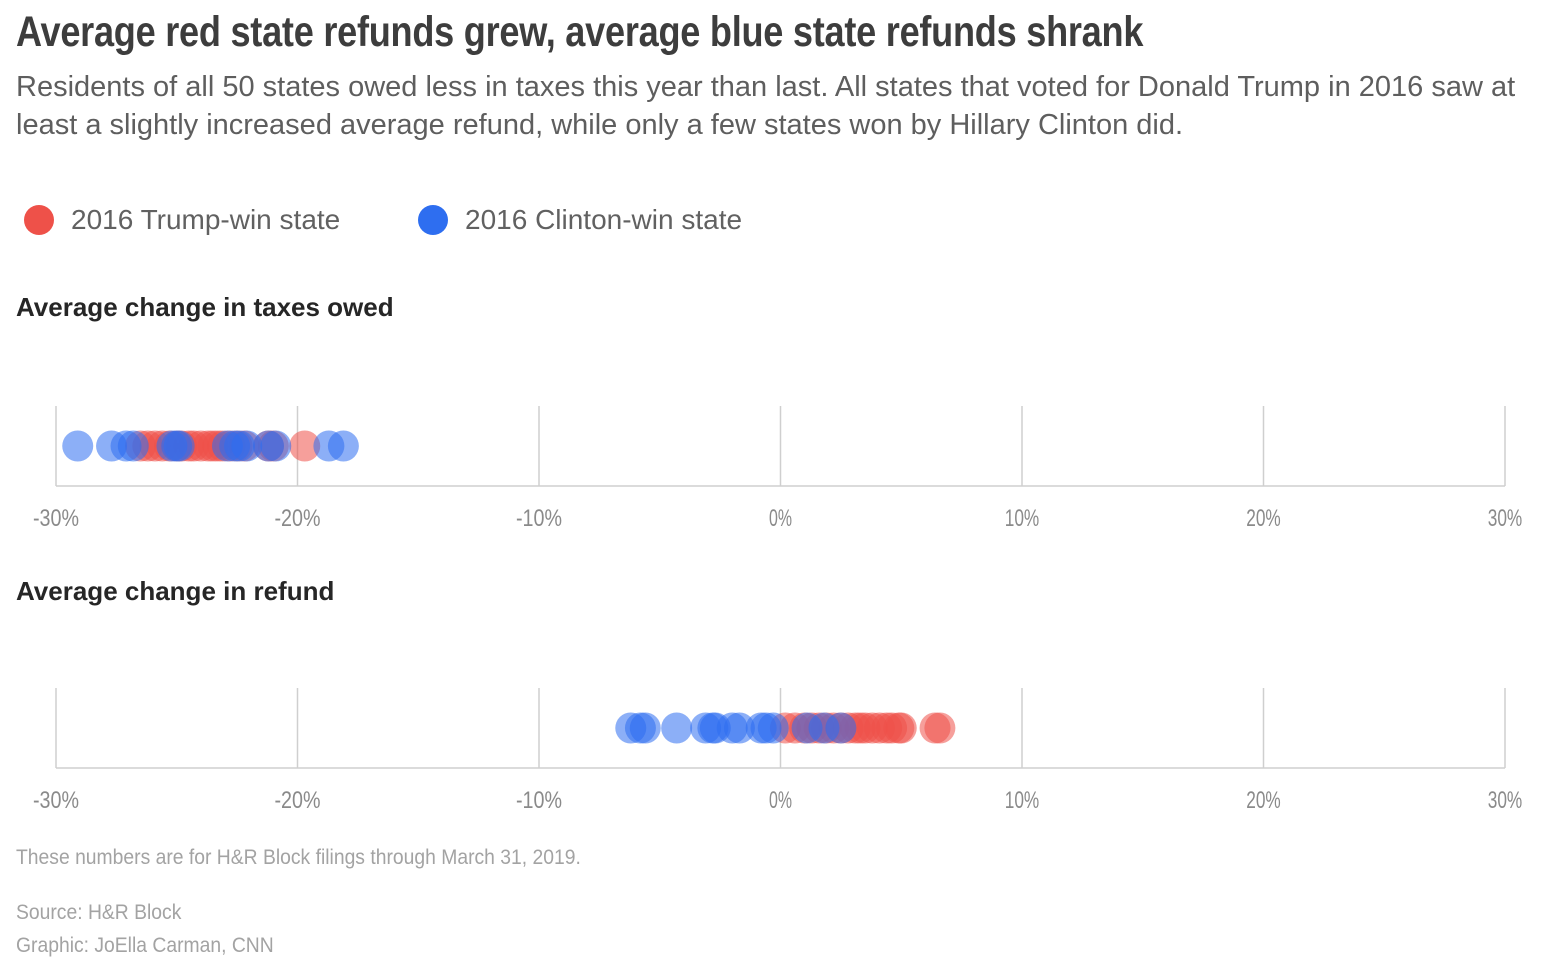 Image resolution: width=1562 pixels, height=976 pixels. What do you see at coordinates (205, 307) in the screenshot?
I see `taxes-owed-chart-title: Average change in taxes owed` at bounding box center [205, 307].